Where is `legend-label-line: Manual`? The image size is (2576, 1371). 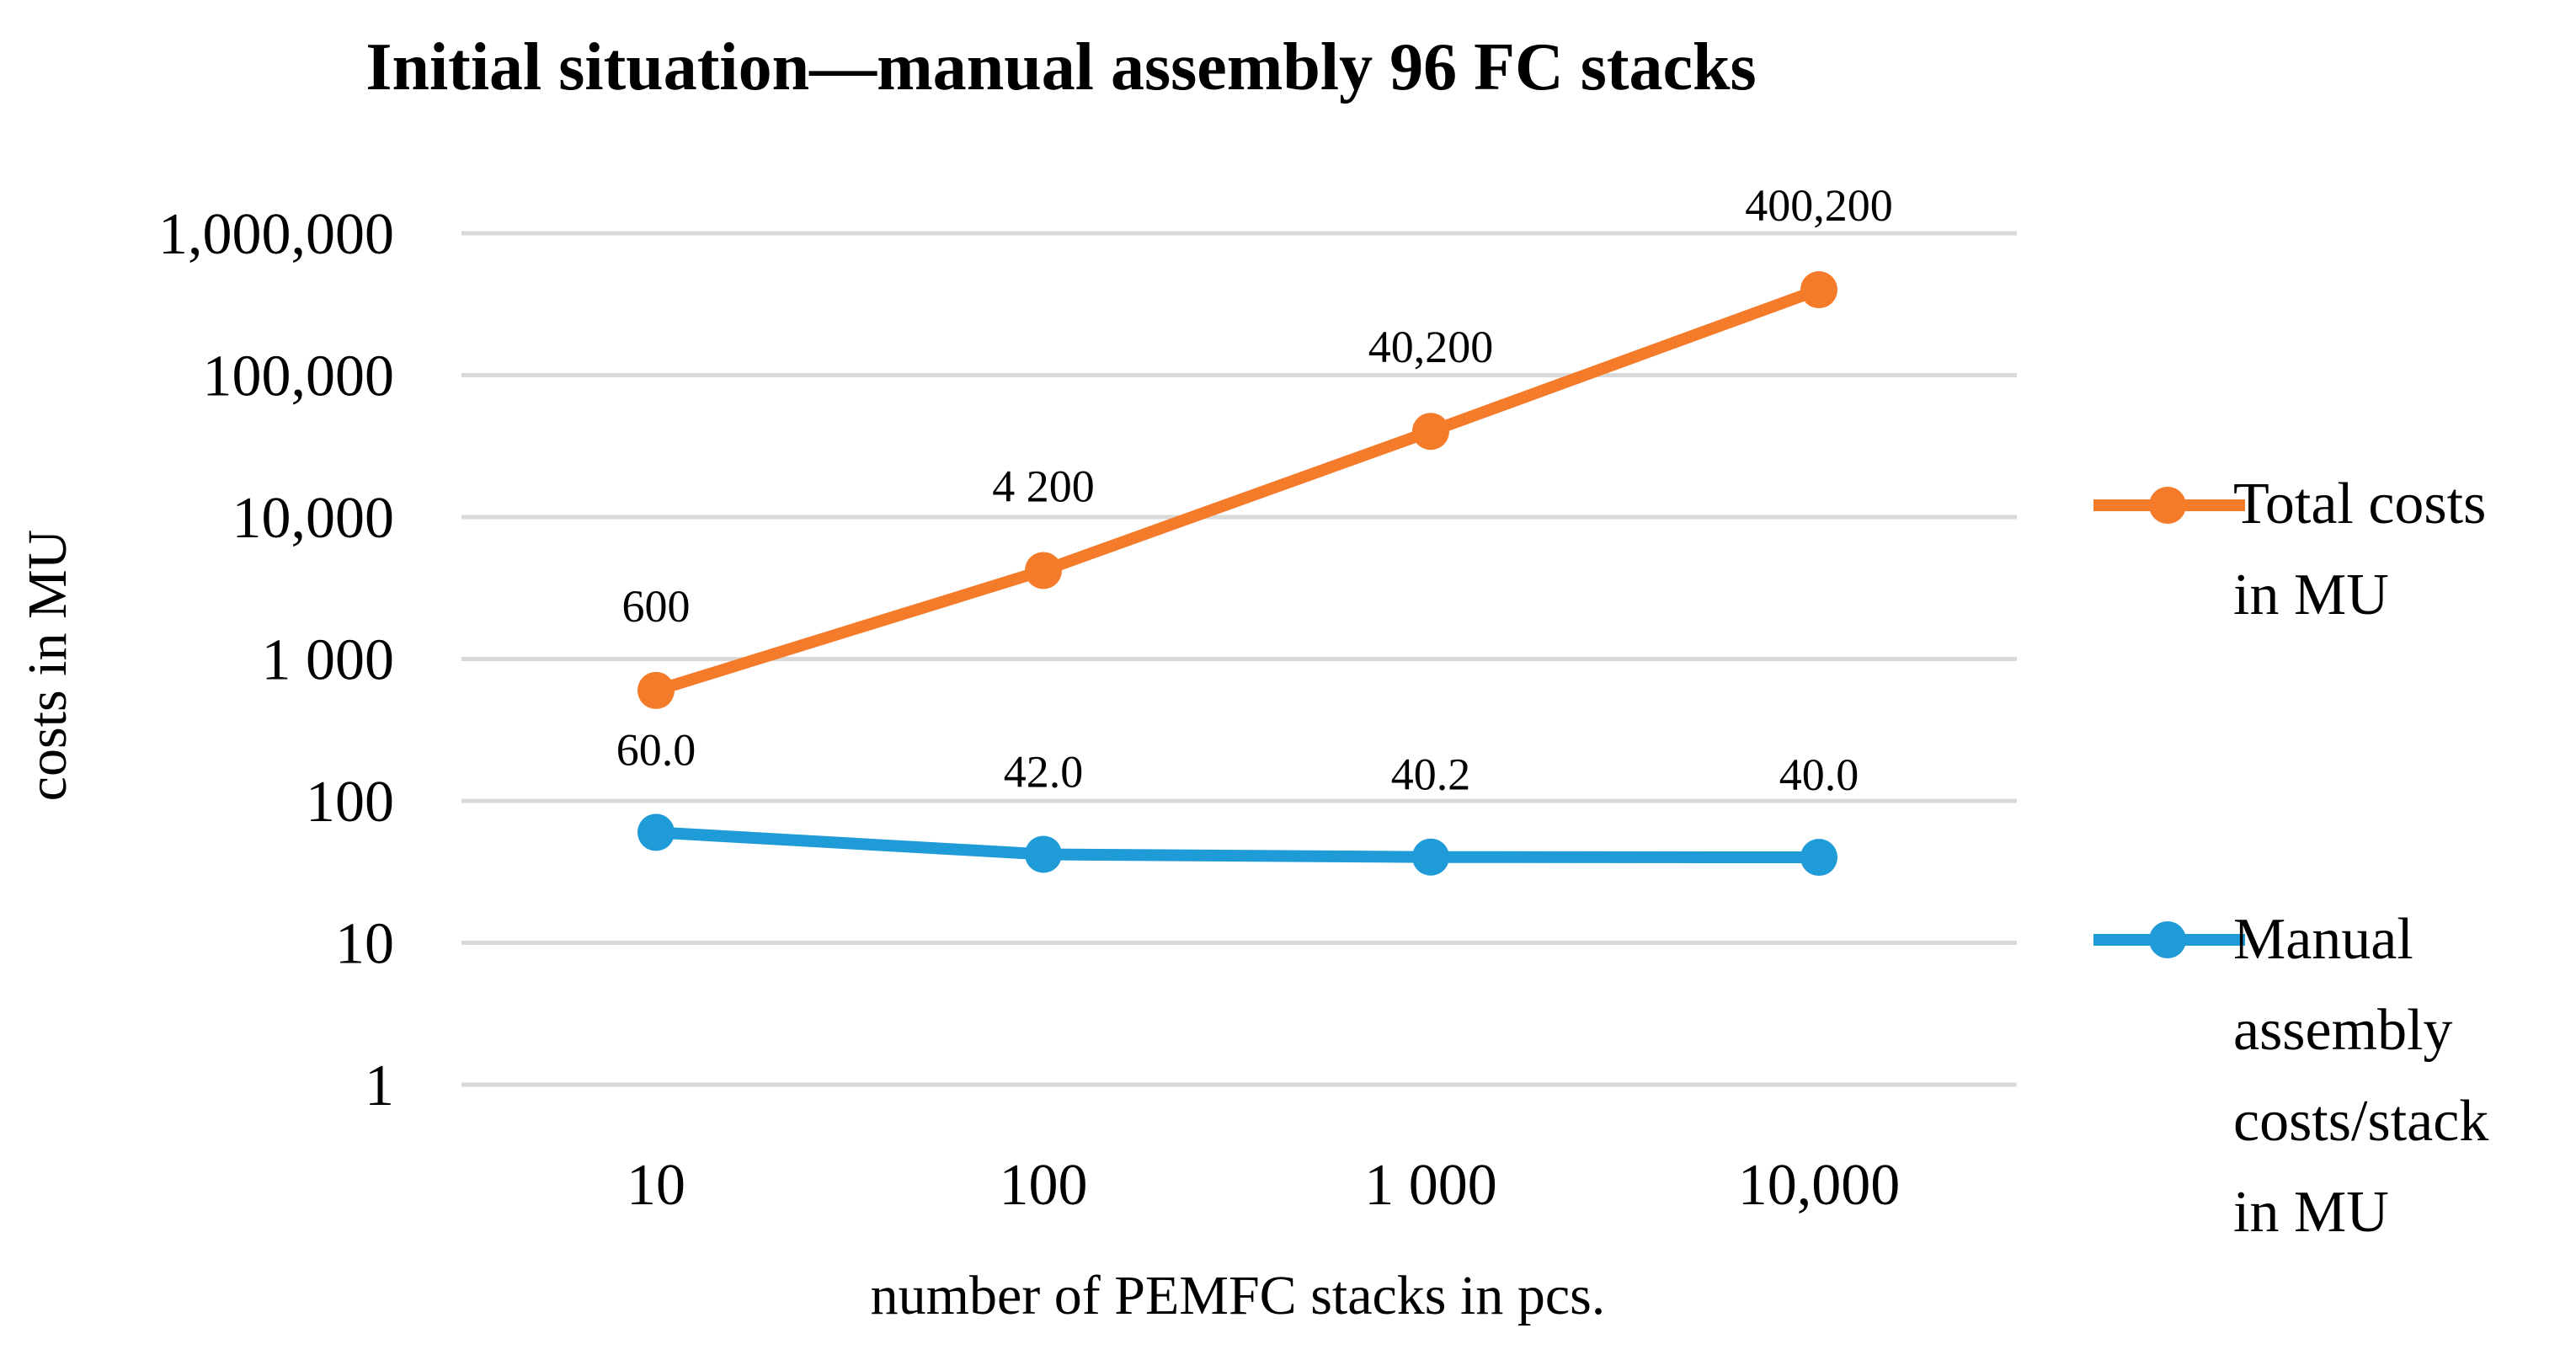 legend-label-line: Manual is located at coordinates (2323, 939).